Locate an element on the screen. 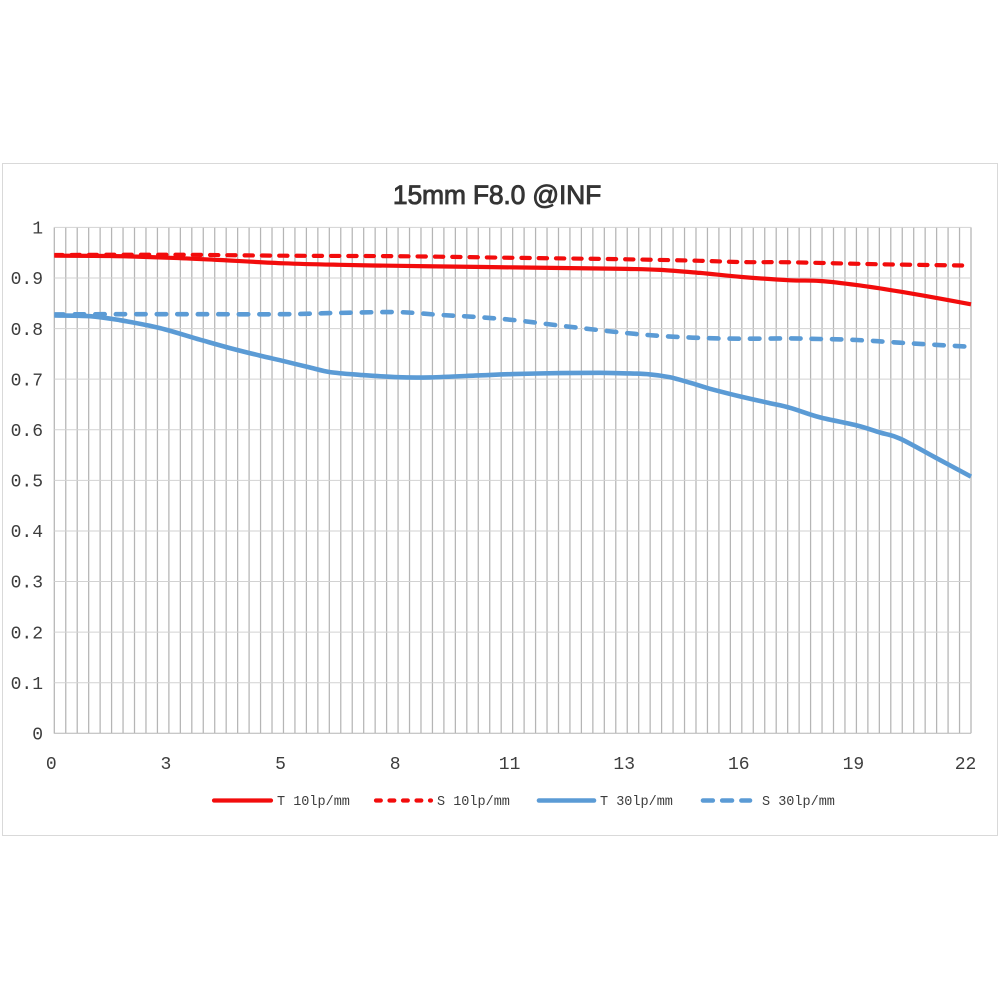 The image size is (1000, 1000). svg-text: 0.9 is located at coordinates (27, 280).